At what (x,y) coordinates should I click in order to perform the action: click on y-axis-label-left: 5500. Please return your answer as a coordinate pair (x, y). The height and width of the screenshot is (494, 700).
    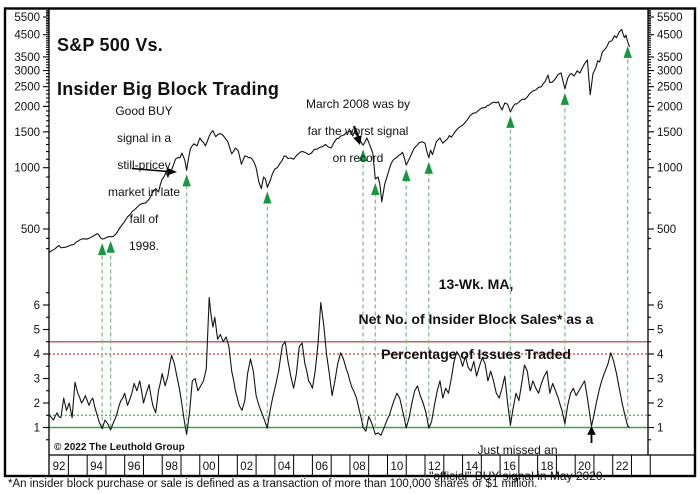
    Looking at the image, I should click on (27, 18).